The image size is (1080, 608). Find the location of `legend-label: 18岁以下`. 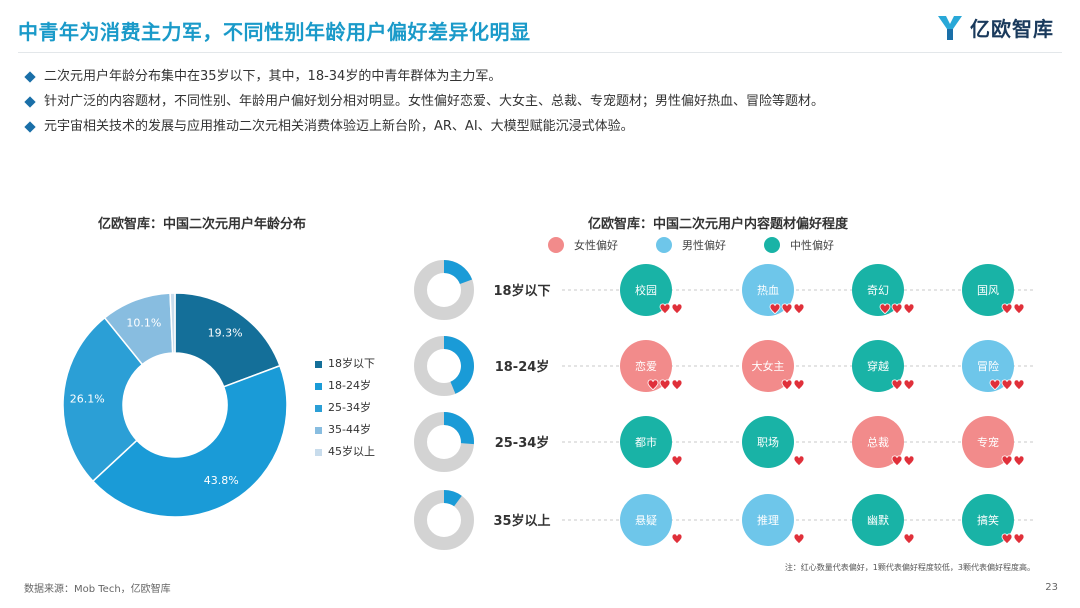

legend-label: 18岁以下 is located at coordinates (351, 363).